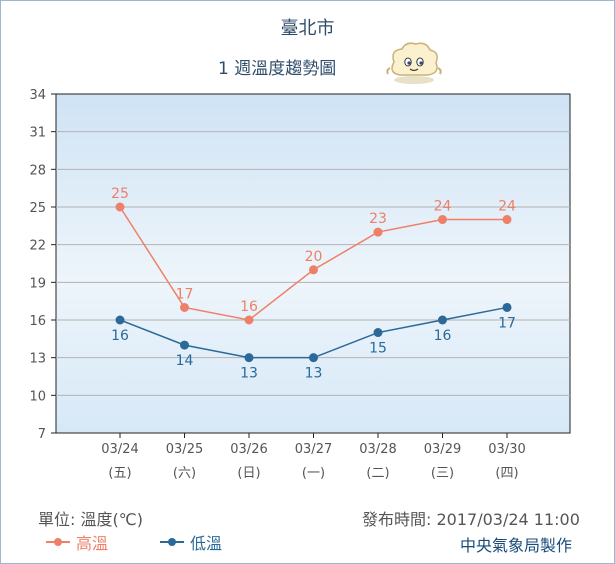 This screenshot has height=564, width=615. I want to click on x-tick-label: 03/29, so click(442, 449).